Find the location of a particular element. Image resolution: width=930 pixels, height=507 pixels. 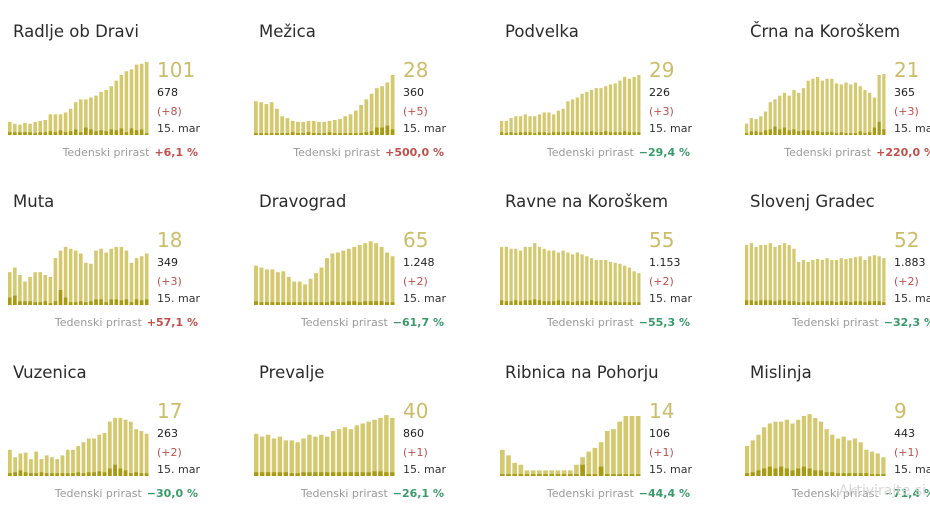

date-label: 15. mar is located at coordinates (912, 128).